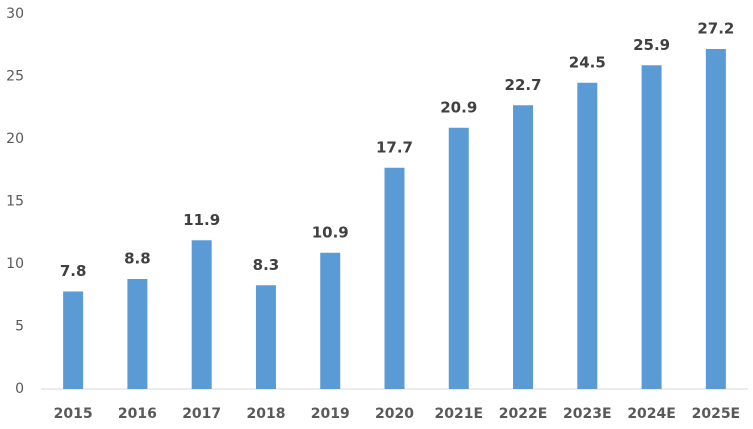  What do you see at coordinates (137, 259) in the screenshot?
I see `value-label: 8.8` at bounding box center [137, 259].